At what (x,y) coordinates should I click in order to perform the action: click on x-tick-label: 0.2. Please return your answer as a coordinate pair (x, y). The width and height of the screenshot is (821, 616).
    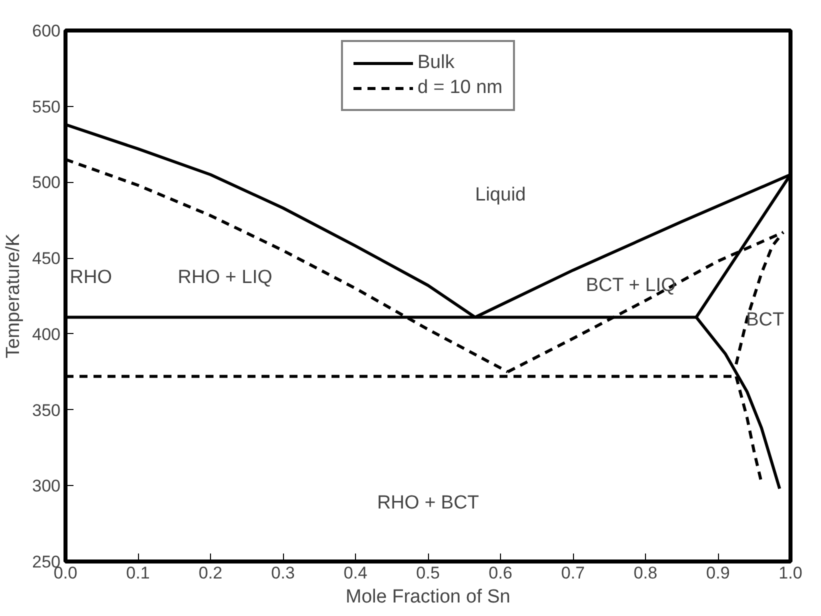
    Looking at the image, I should click on (210, 573).